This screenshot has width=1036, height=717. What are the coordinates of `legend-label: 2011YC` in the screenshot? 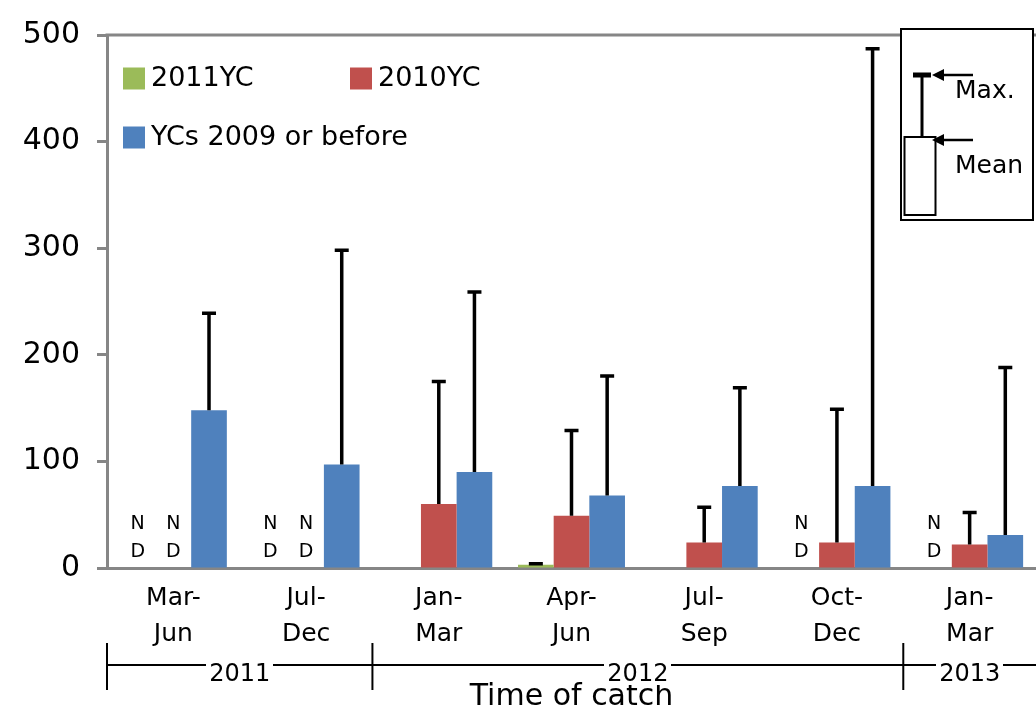 It's located at (202, 76).